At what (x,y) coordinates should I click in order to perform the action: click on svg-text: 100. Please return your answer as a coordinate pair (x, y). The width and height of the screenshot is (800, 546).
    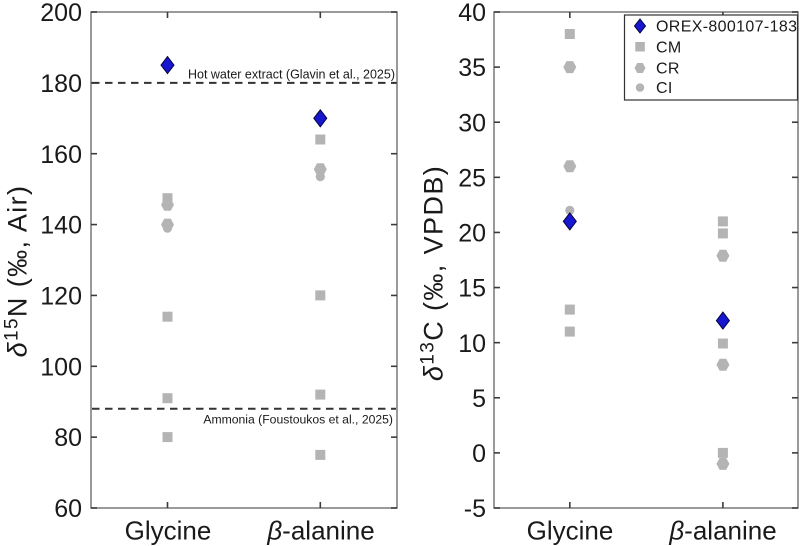
    Looking at the image, I should click on (61, 367).